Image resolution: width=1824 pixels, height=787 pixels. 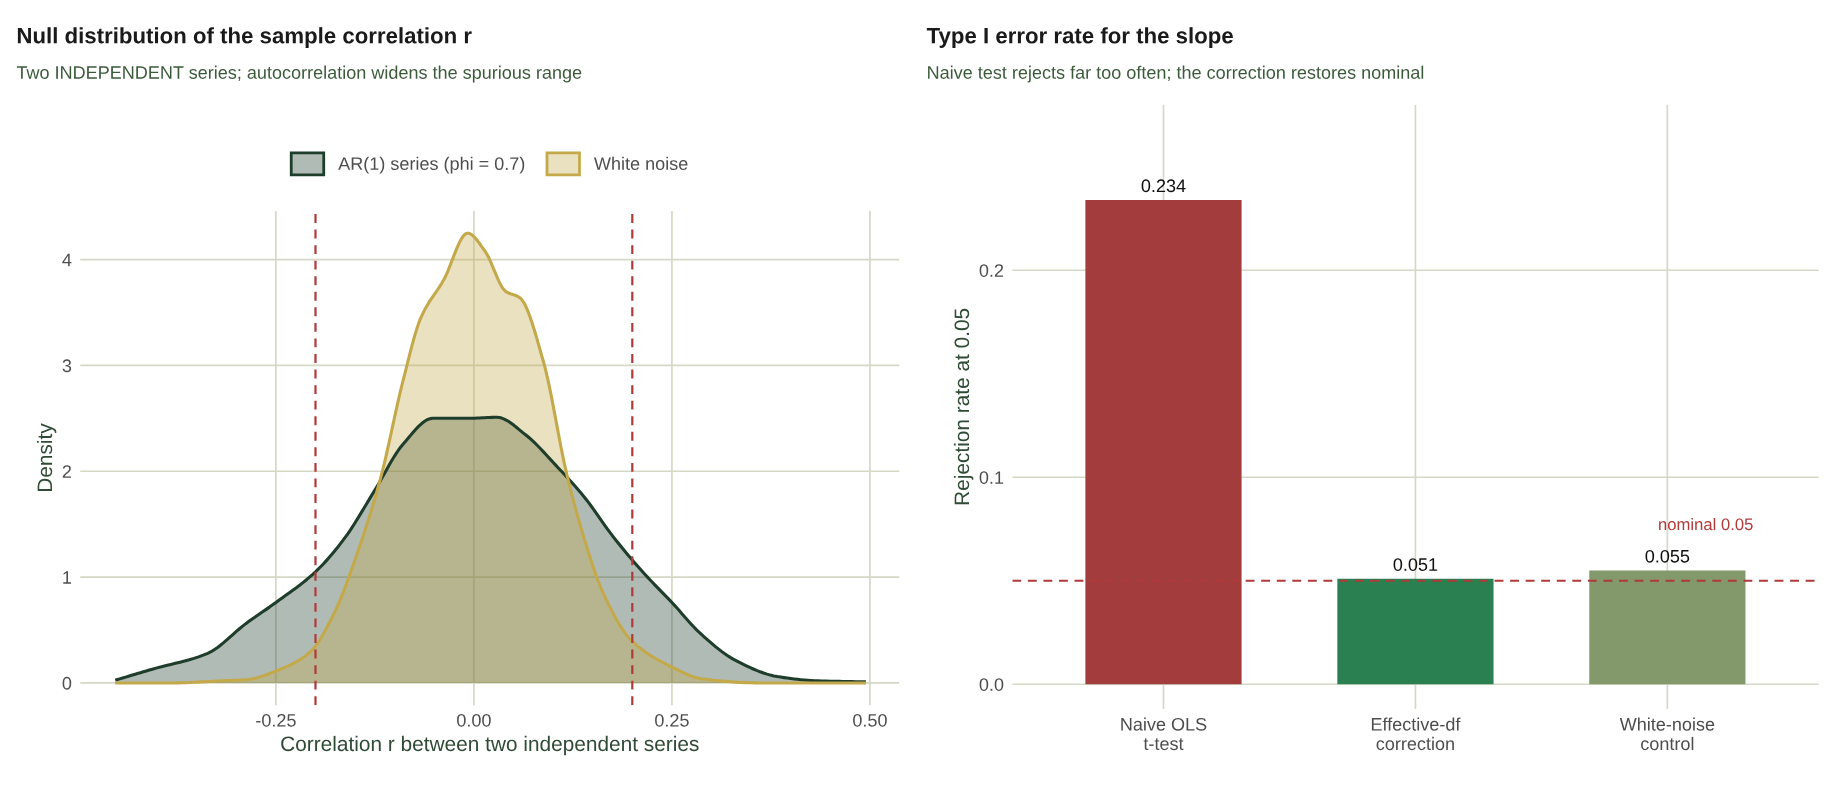 I want to click on chart-subtitle: Two INDEPENDENT series; autocorrelation widens the spurious range, so click(x=299, y=74).